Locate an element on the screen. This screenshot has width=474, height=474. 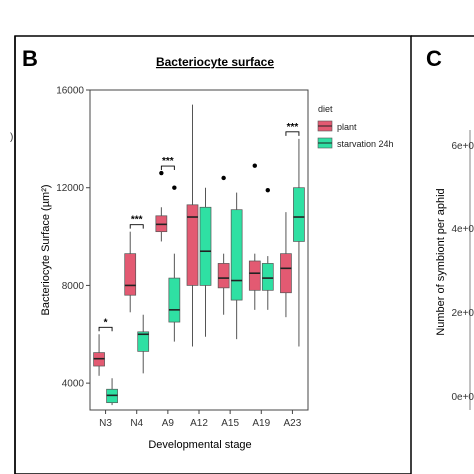
legend: diet plant starvation 24h is located at coordinates (355, 126).